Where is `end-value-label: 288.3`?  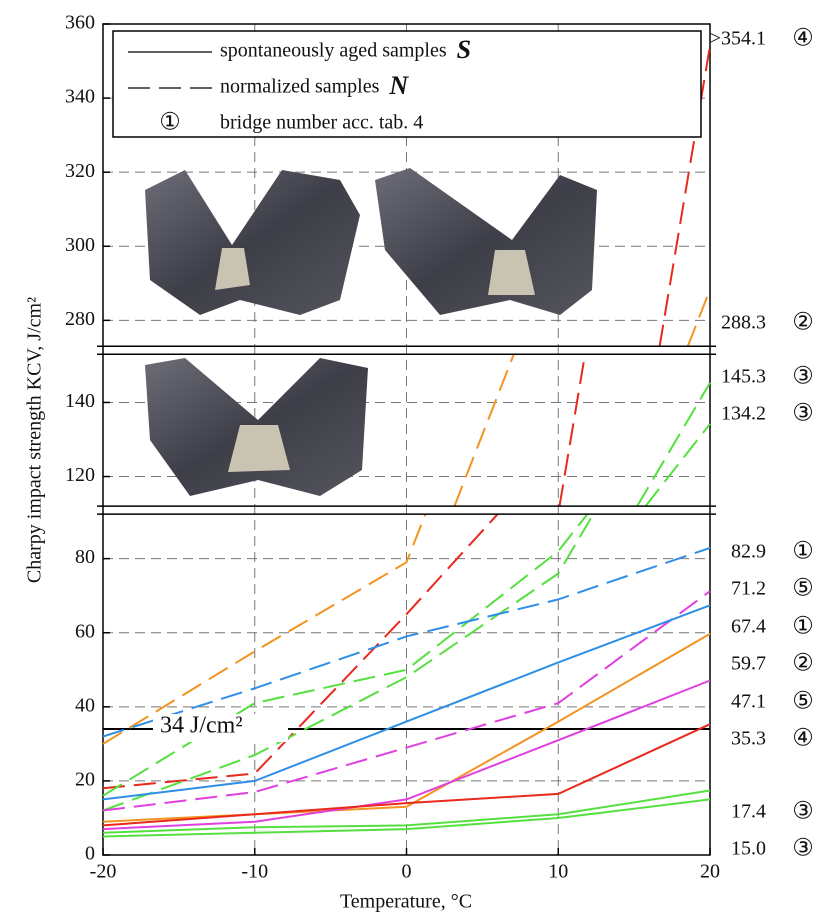
end-value-label: 288.3 is located at coordinates (743, 323).